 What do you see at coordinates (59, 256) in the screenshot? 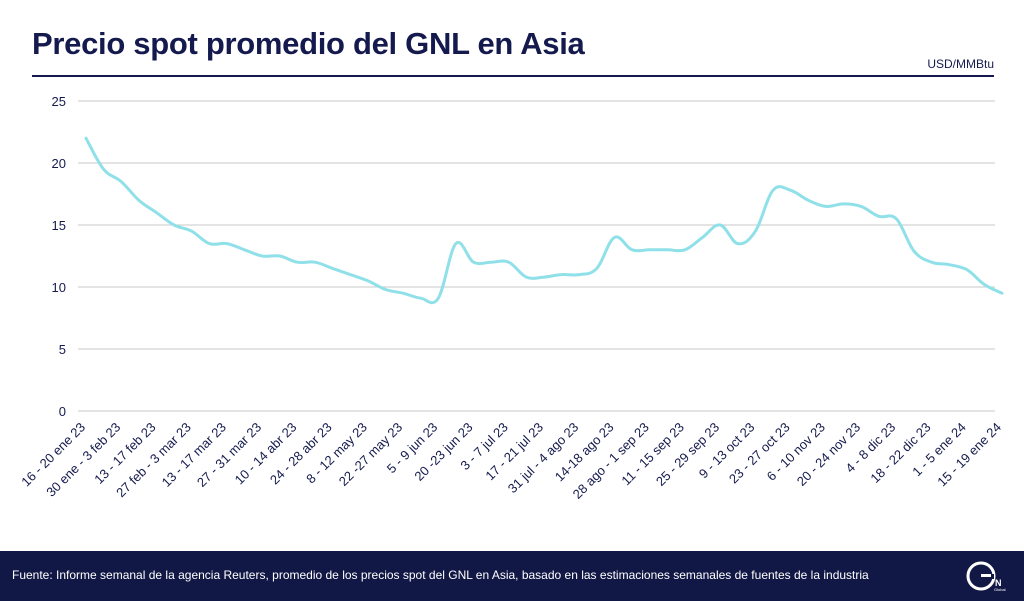
I see `y-axis-ticks: 0 5 10 15 20 25` at bounding box center [59, 256].